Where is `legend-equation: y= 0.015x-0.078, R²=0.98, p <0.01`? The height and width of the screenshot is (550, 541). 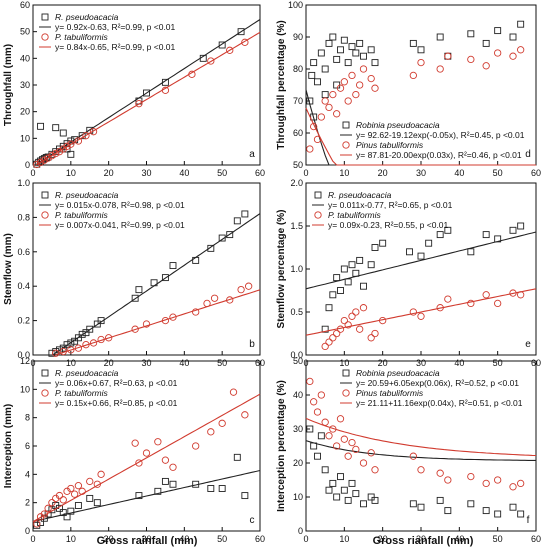
legend-equation: y= 0.015x-0.078, R²=0.98, p <0.01 is located at coordinates (120, 205).